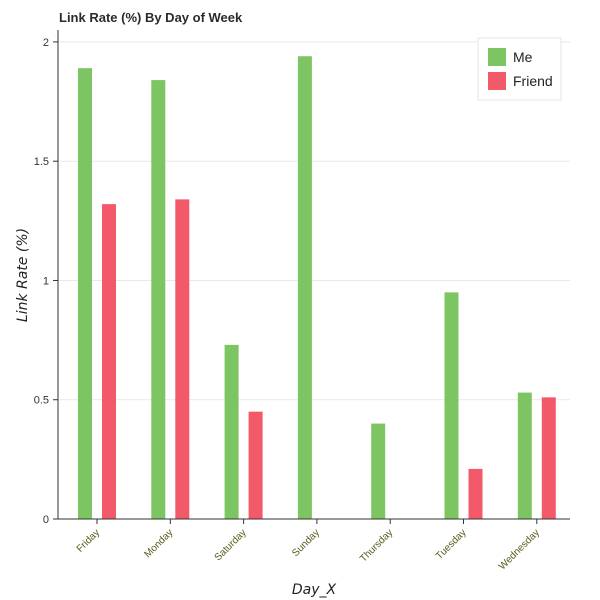 The width and height of the screenshot is (600, 600). Describe the element at coordinates (497, 57) in the screenshot. I see `legend-swatch-me` at that location.